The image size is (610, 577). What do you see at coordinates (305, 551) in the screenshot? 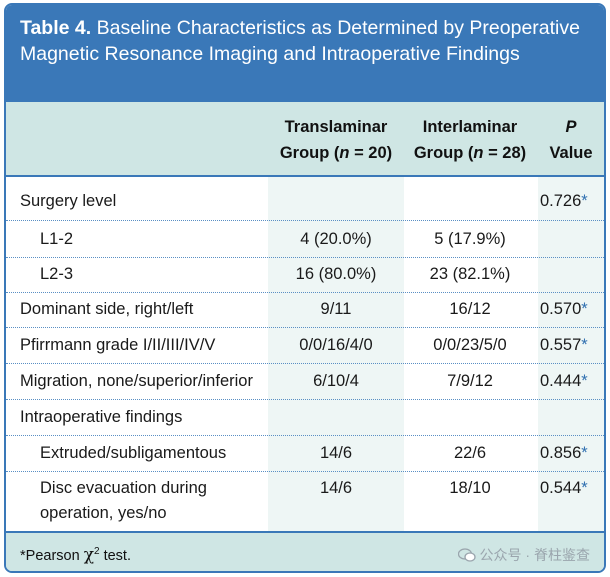
I see `table-footer: *Pearson χ2 test. 公众号 · 脊柱鉴查` at bounding box center [305, 551].